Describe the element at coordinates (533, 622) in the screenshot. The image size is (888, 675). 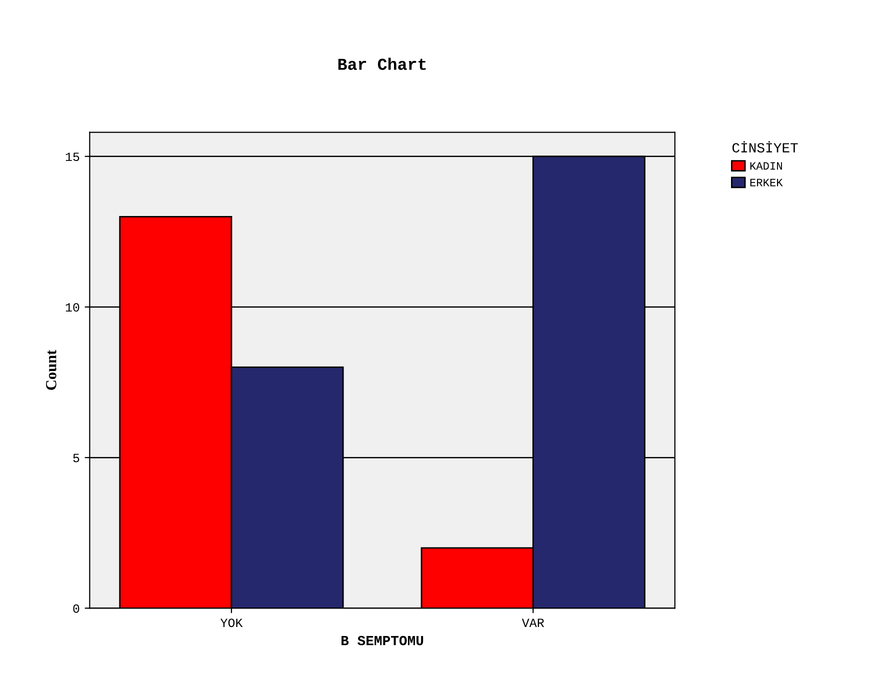
I see `x-tick-label: VAR` at that location.